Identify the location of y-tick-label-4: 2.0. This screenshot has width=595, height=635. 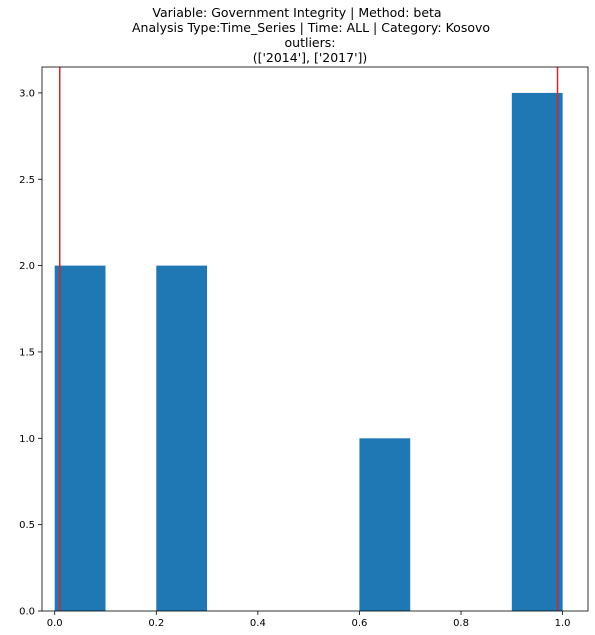
(27, 266).